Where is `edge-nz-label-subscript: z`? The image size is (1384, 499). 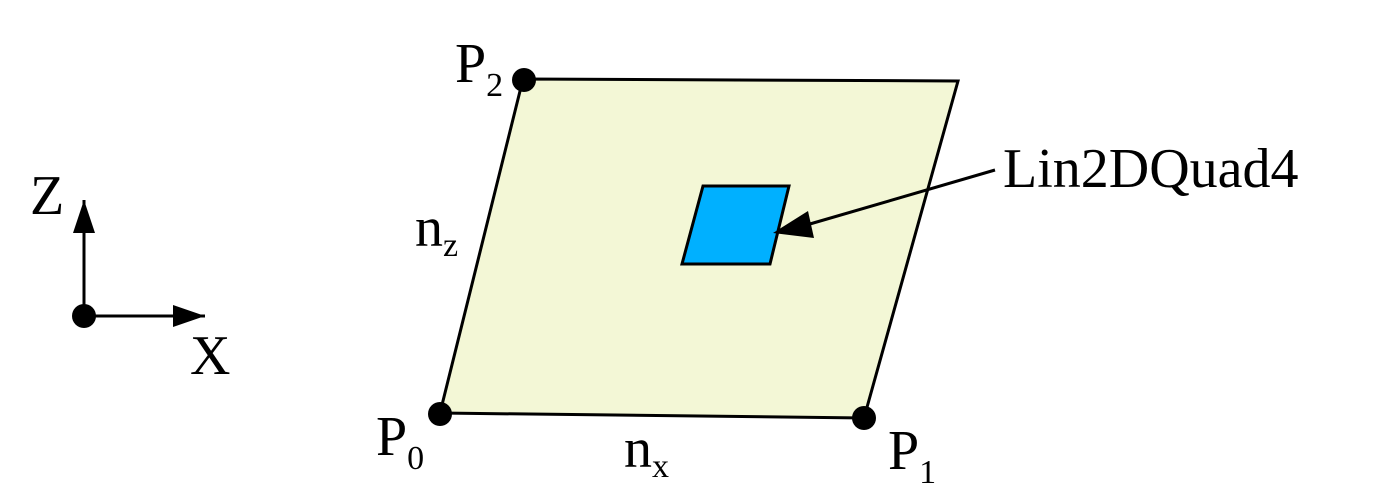 edge-nz-label-subscript: z is located at coordinates (450, 245).